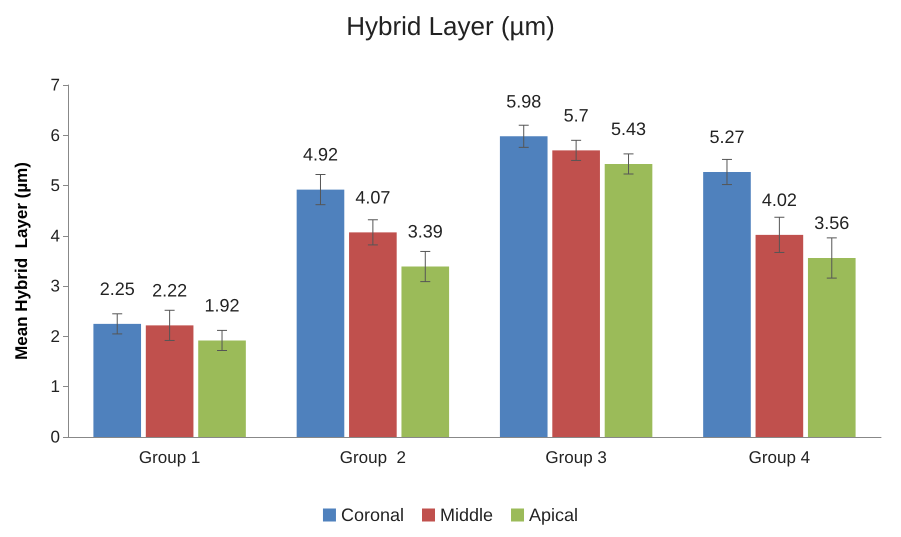 Image resolution: width=901 pixels, height=537 pixels. I want to click on data-label: 4.92, so click(320, 154).